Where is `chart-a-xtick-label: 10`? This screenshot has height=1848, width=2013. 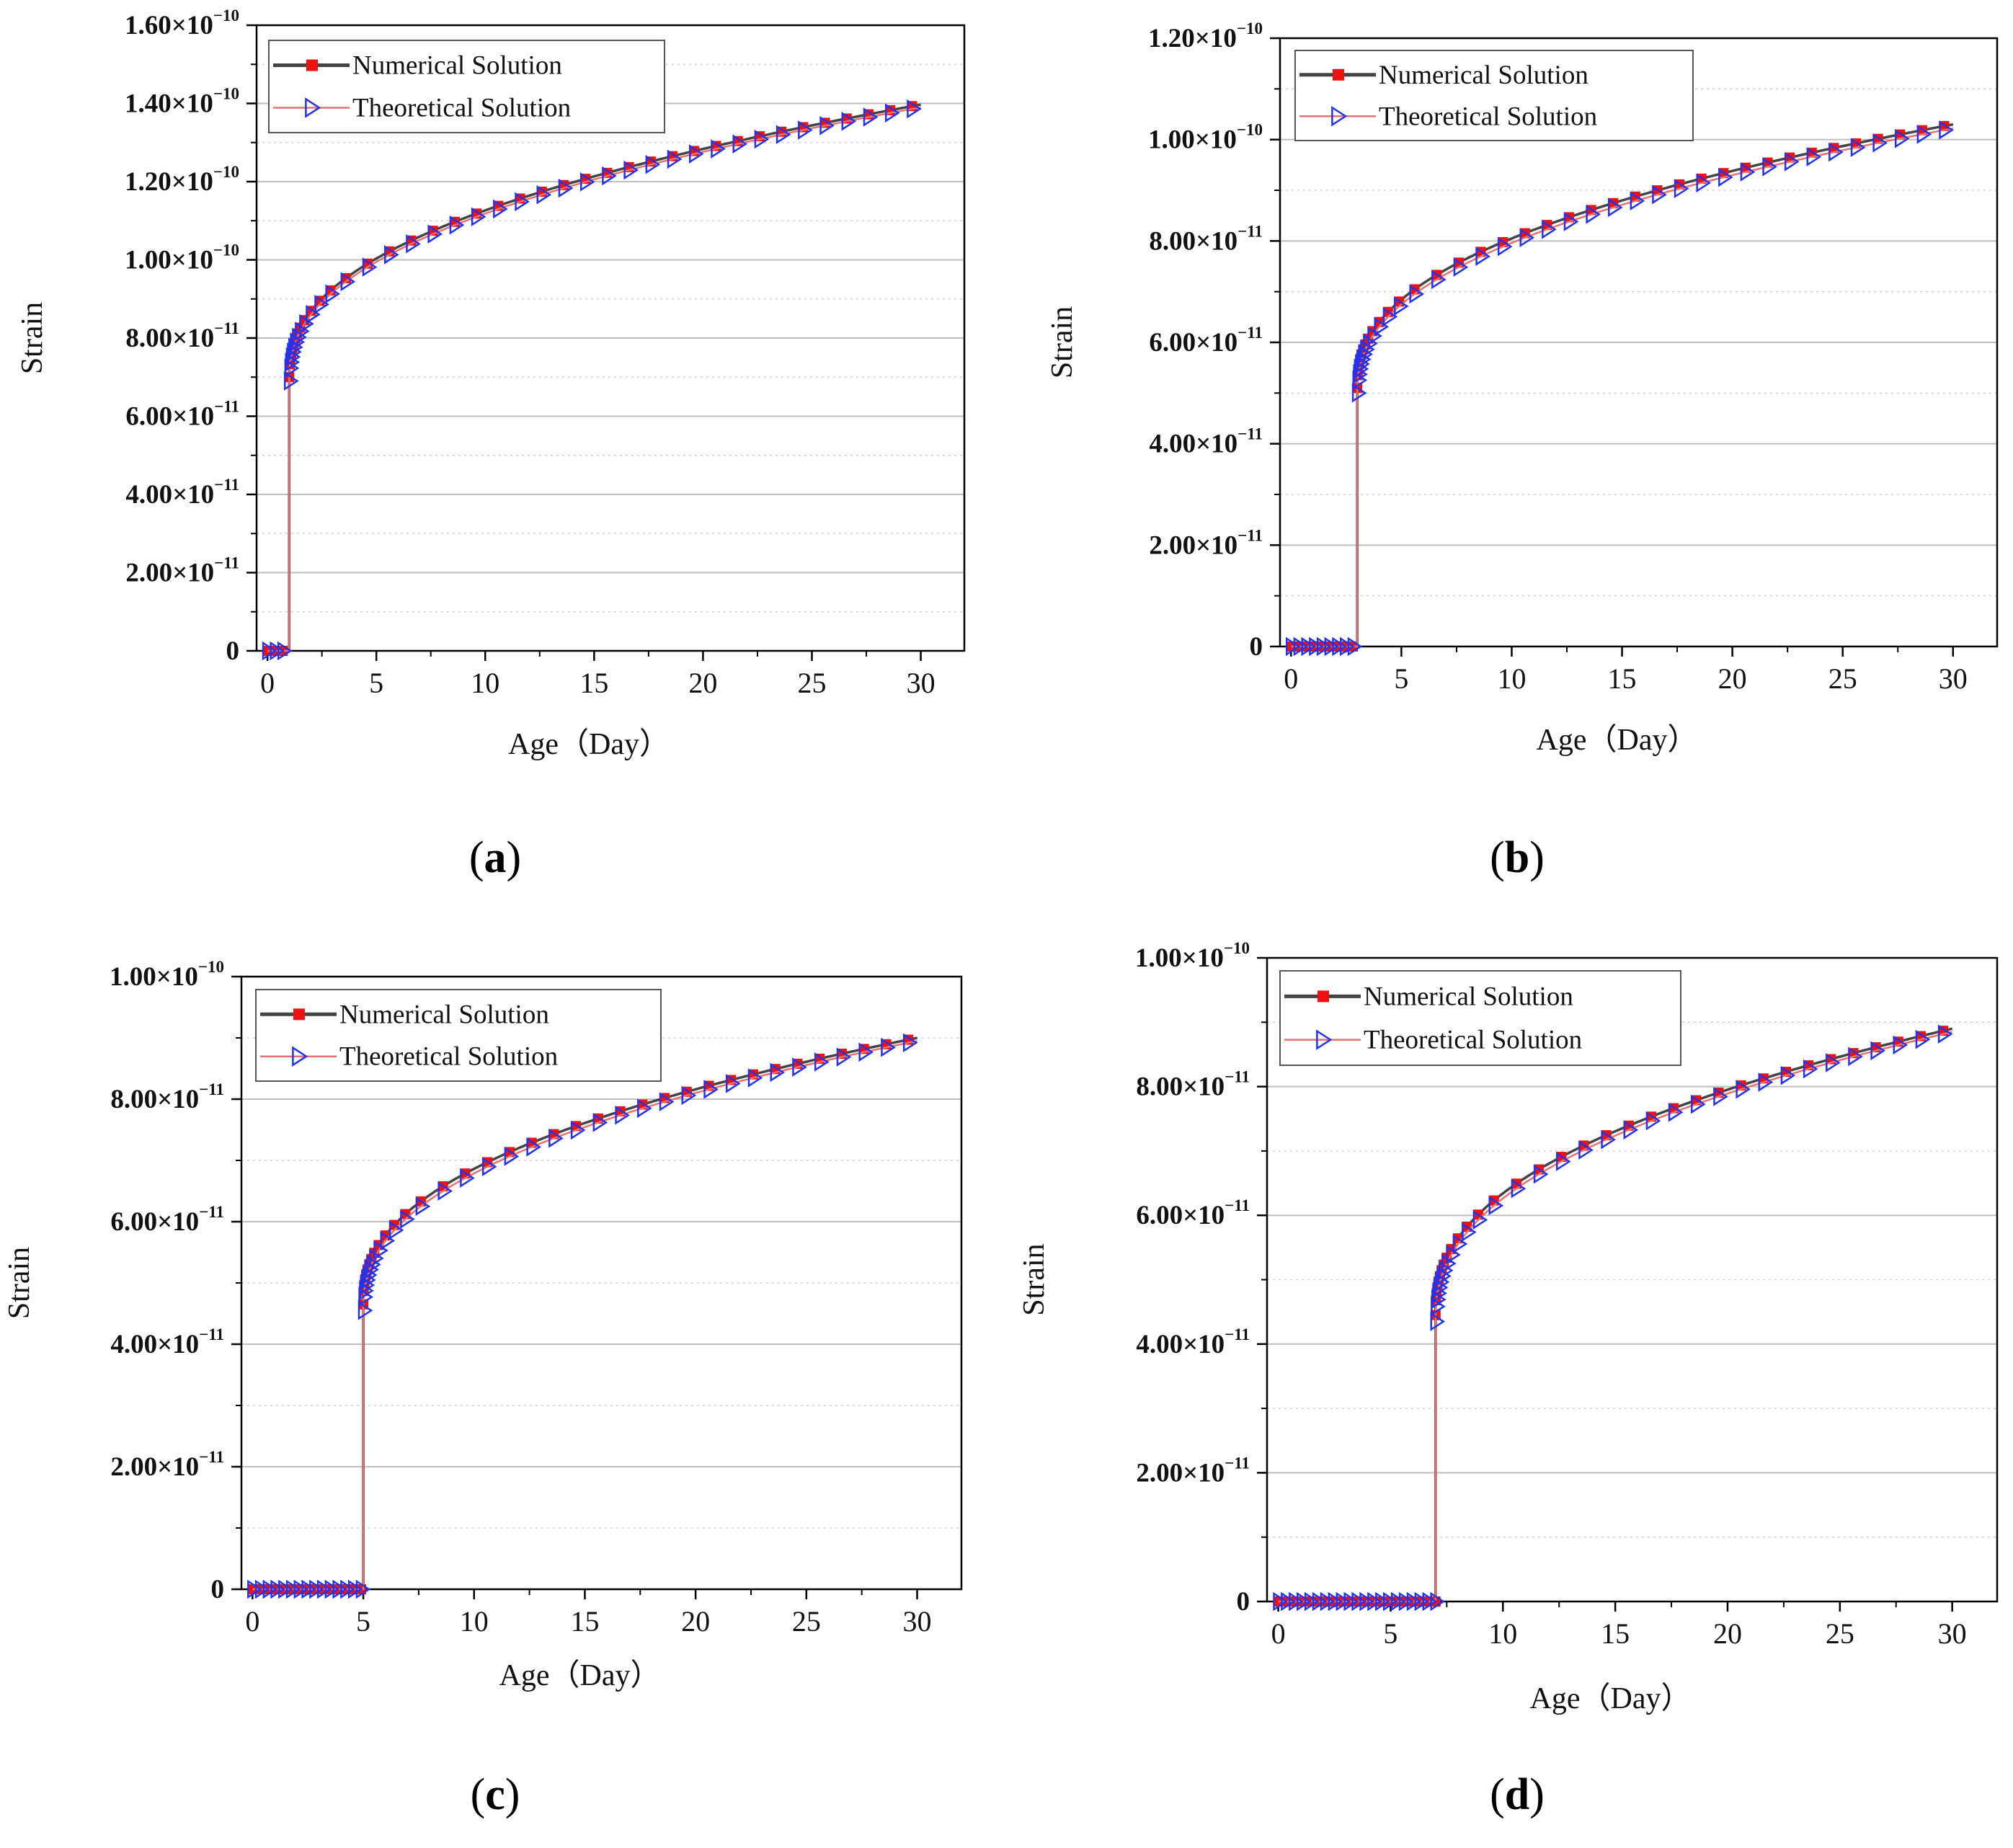
chart-a-xtick-label: 10 is located at coordinates (485, 683).